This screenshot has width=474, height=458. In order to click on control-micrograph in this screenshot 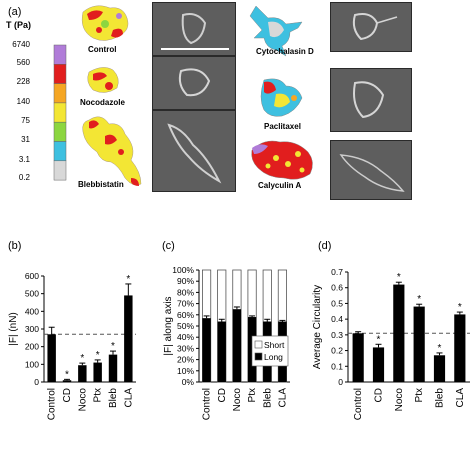, I will do `click(194, 29)`.